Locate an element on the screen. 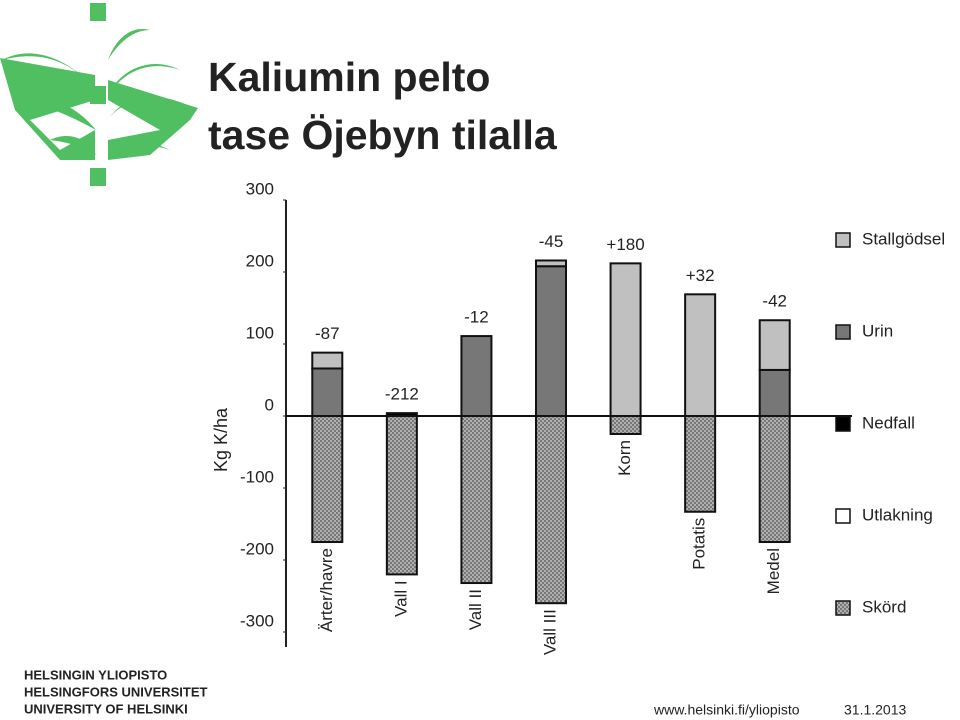 This screenshot has width=960, height=720. x-tick-label: Medel is located at coordinates (773, 571).